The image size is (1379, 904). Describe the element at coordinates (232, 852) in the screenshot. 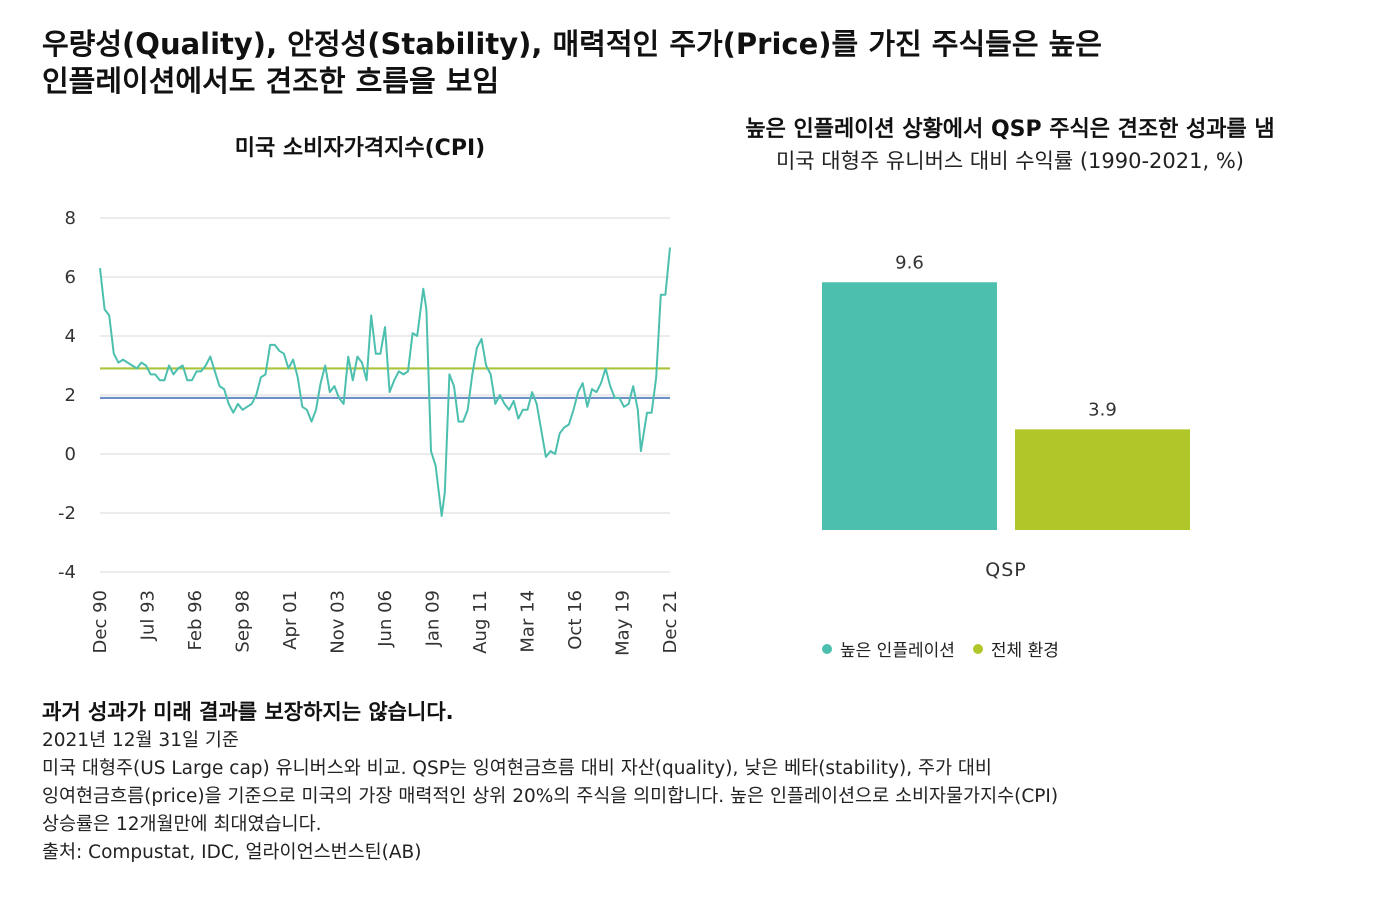

I see `source-note: 출처: Compustat, IDC, 얼라이언스번스틴(AB)` at that location.